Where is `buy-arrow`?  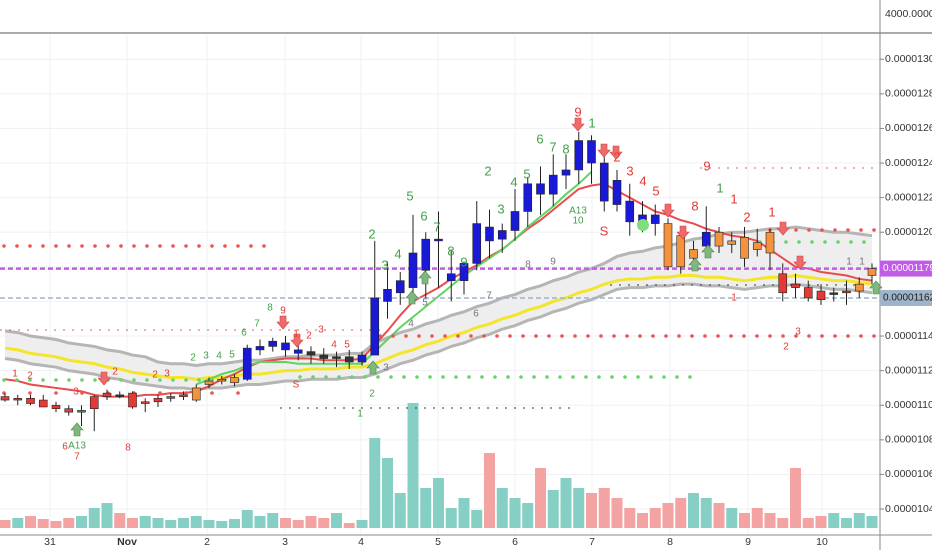 buy-arrow is located at coordinates (695, 264).